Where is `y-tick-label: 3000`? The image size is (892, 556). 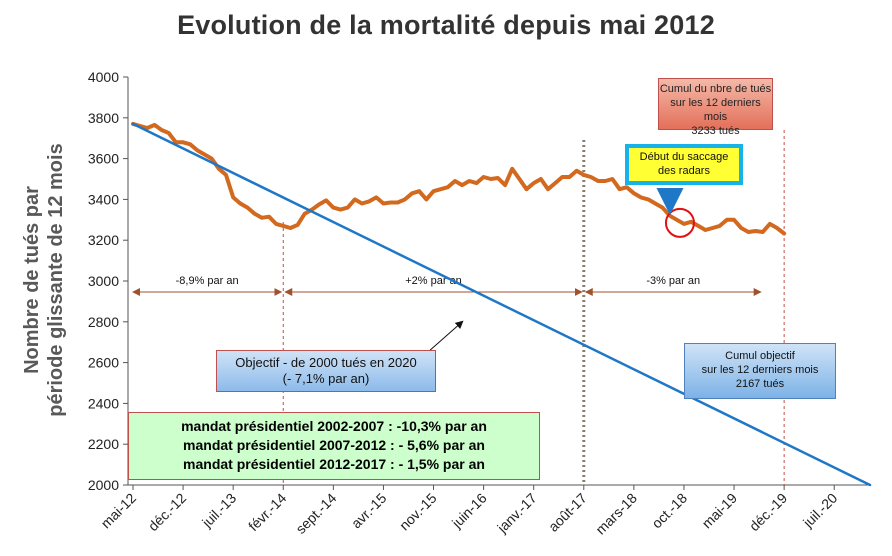 y-tick-label: 3000 is located at coordinates (103, 281).